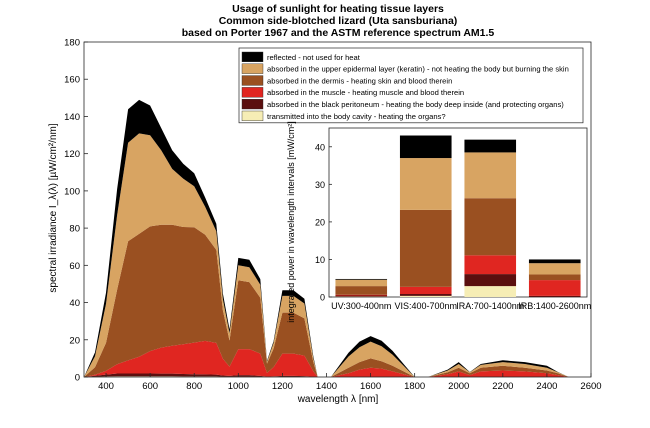  I want to click on legend-swatch-dermis, so click(252, 81).